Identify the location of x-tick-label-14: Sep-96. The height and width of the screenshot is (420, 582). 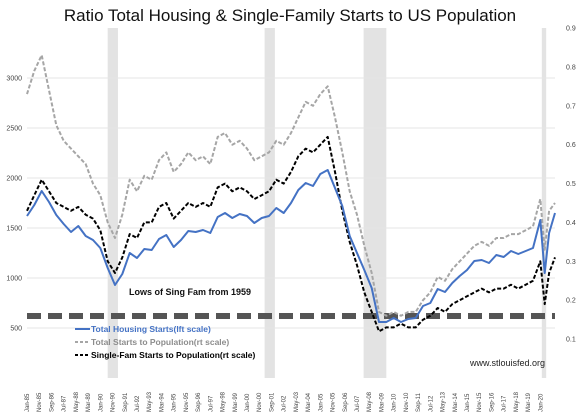
(199, 402).